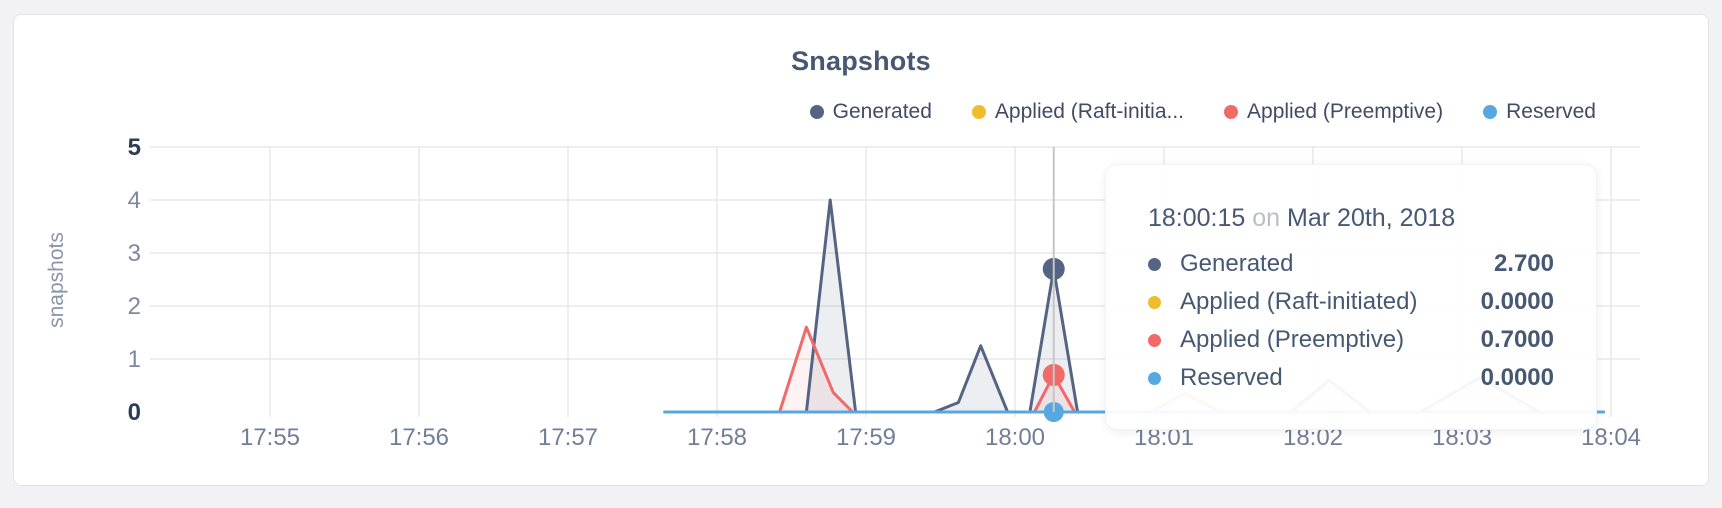 The width and height of the screenshot is (1722, 508). Describe the element at coordinates (134, 147) in the screenshot. I see `y-tick-label-5: 5` at that location.